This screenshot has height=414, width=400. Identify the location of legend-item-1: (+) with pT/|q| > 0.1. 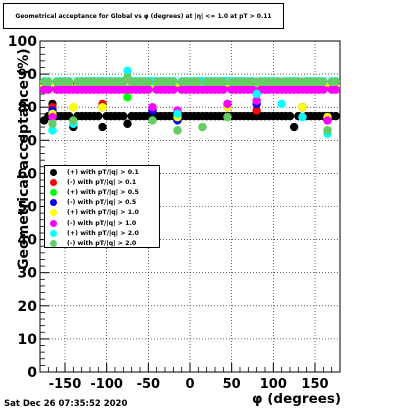
(102, 172).